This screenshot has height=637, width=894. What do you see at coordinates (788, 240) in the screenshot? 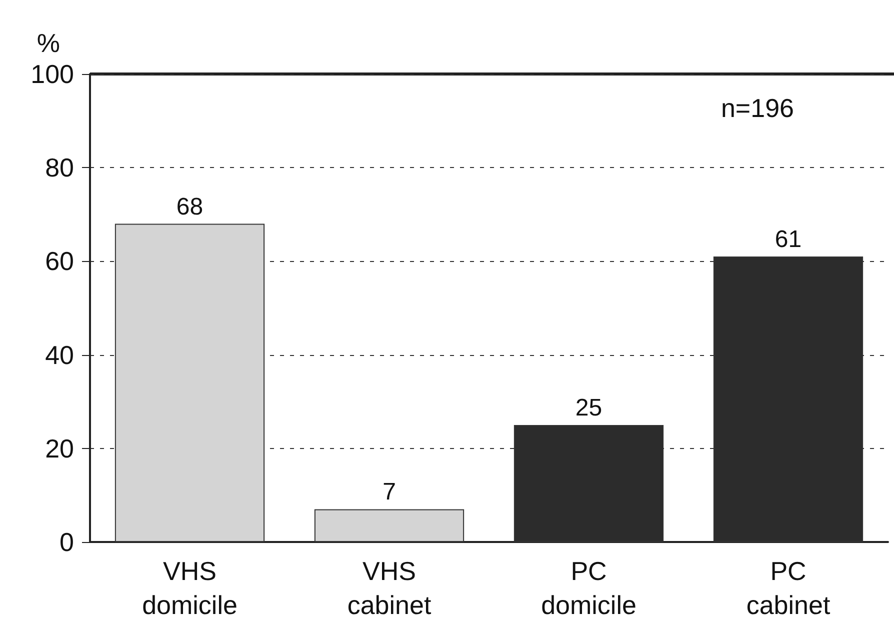
I see `data-label: 61` at bounding box center [788, 240].